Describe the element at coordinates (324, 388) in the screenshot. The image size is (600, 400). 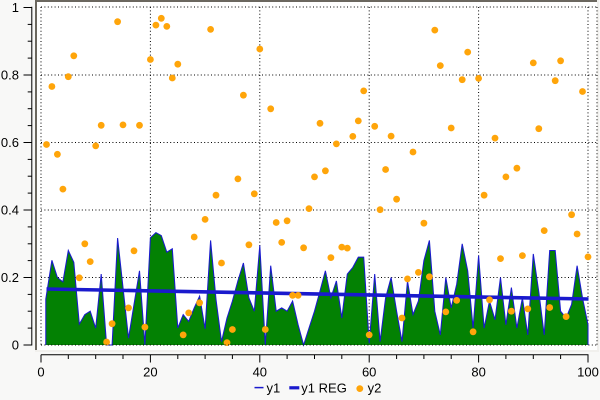
I see `svg-text: y1 REG` at that location.